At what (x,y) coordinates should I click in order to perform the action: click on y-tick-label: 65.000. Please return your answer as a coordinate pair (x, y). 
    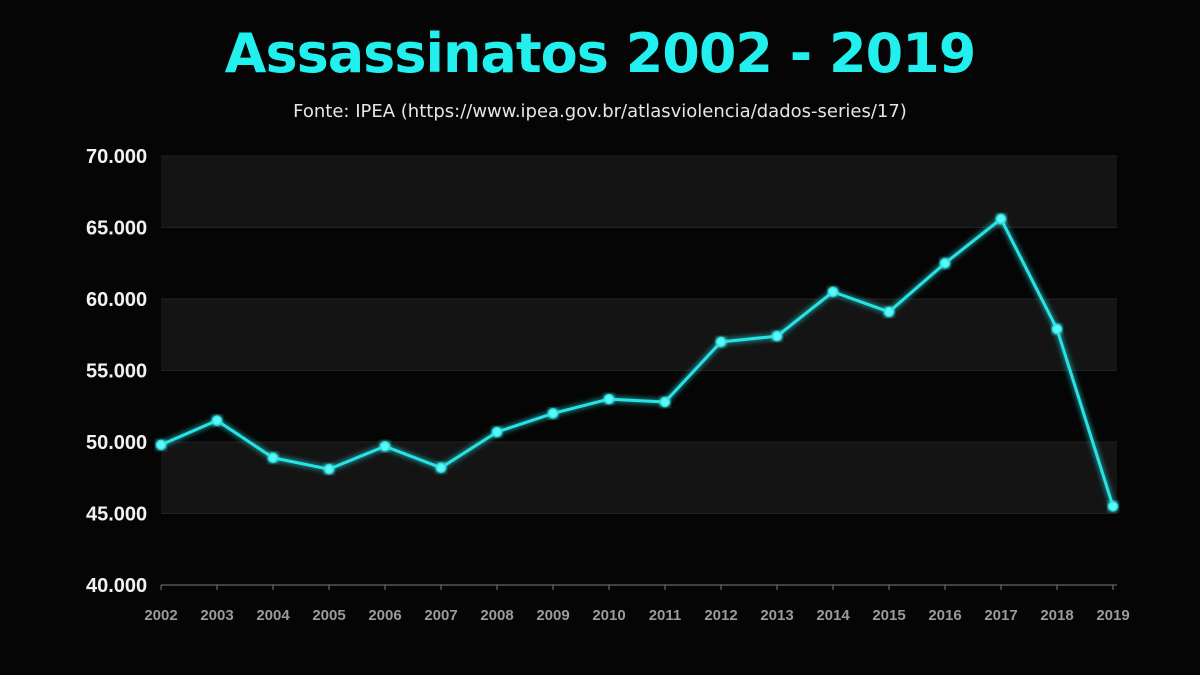
    Looking at the image, I should click on (116, 229).